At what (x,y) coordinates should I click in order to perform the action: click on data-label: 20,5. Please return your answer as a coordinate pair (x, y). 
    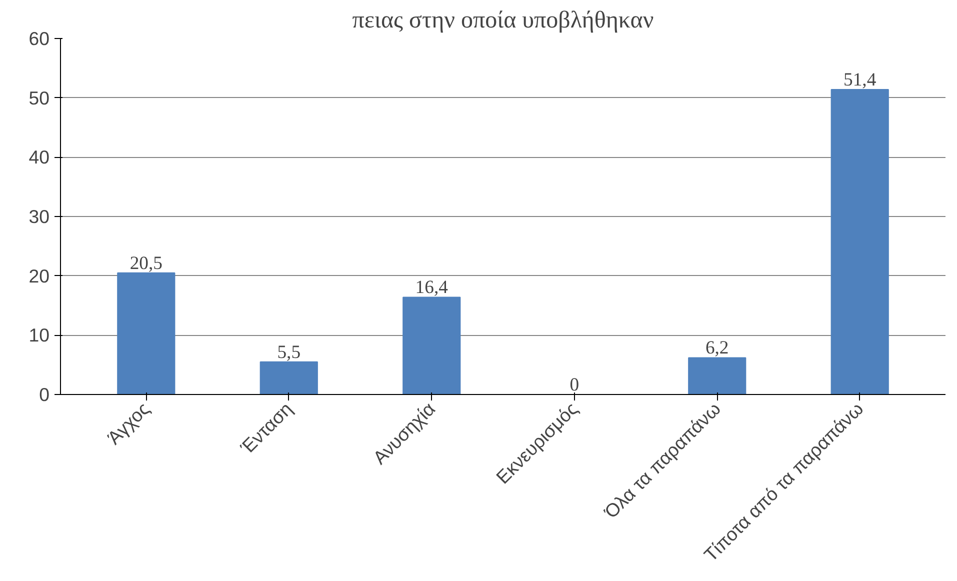
    Looking at the image, I should click on (146, 263).